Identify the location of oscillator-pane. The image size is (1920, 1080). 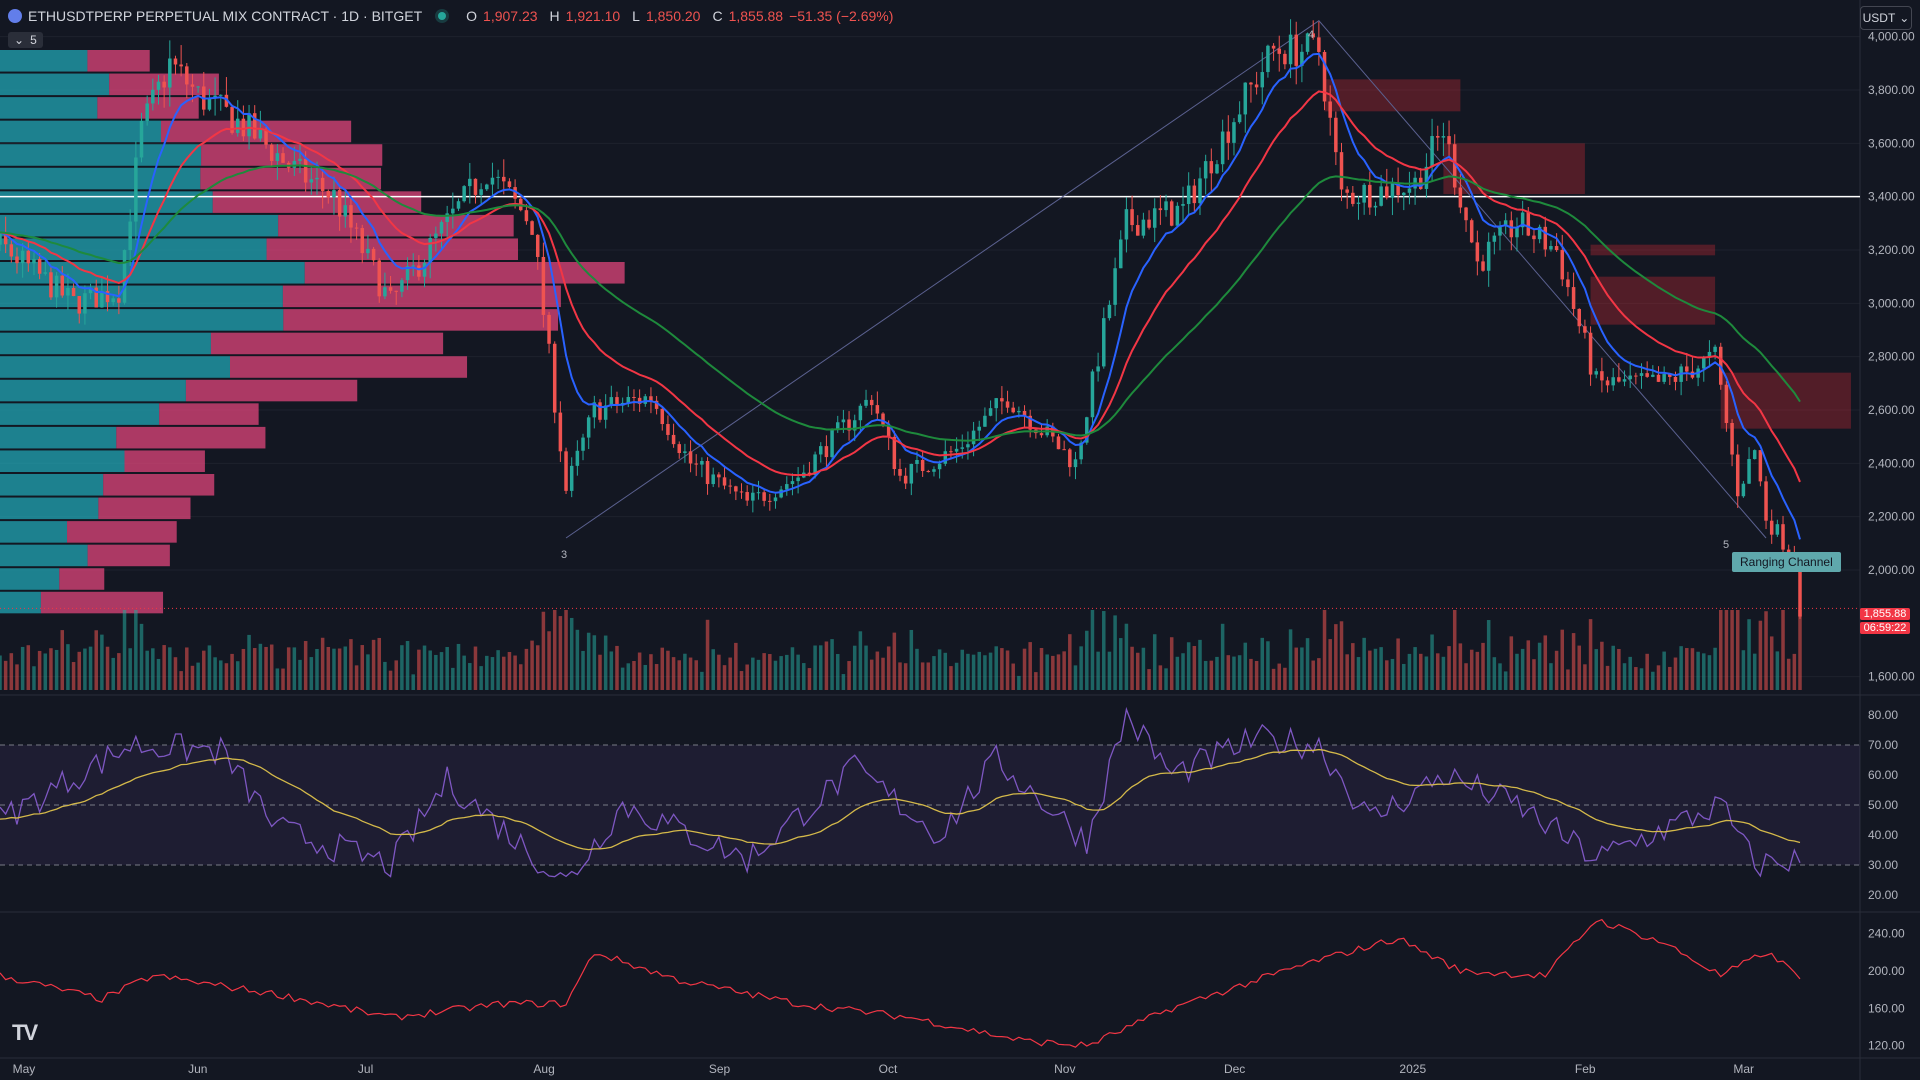
(900, 983).